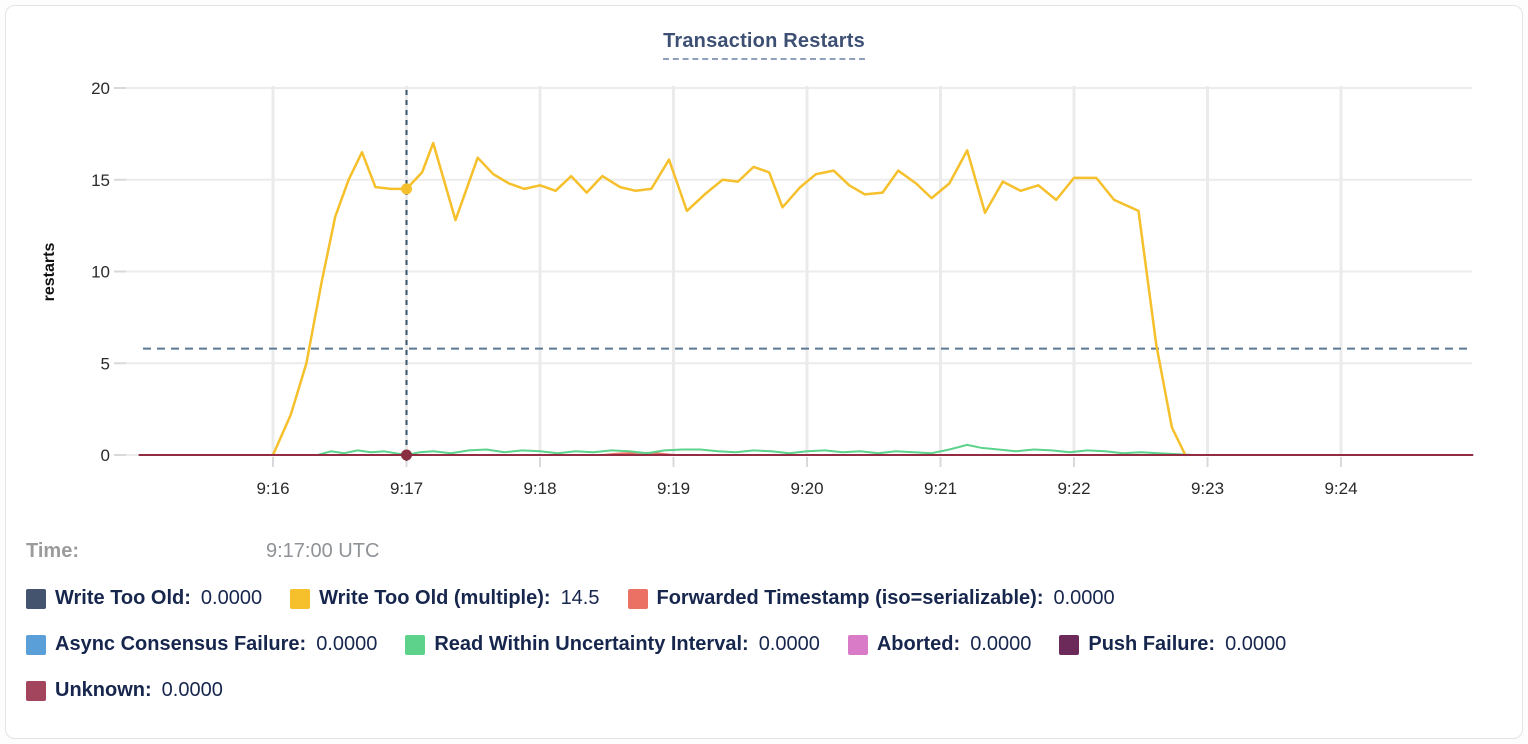 The image size is (1528, 744). I want to click on legend-item: Unknown: 0.0000, so click(124, 690).